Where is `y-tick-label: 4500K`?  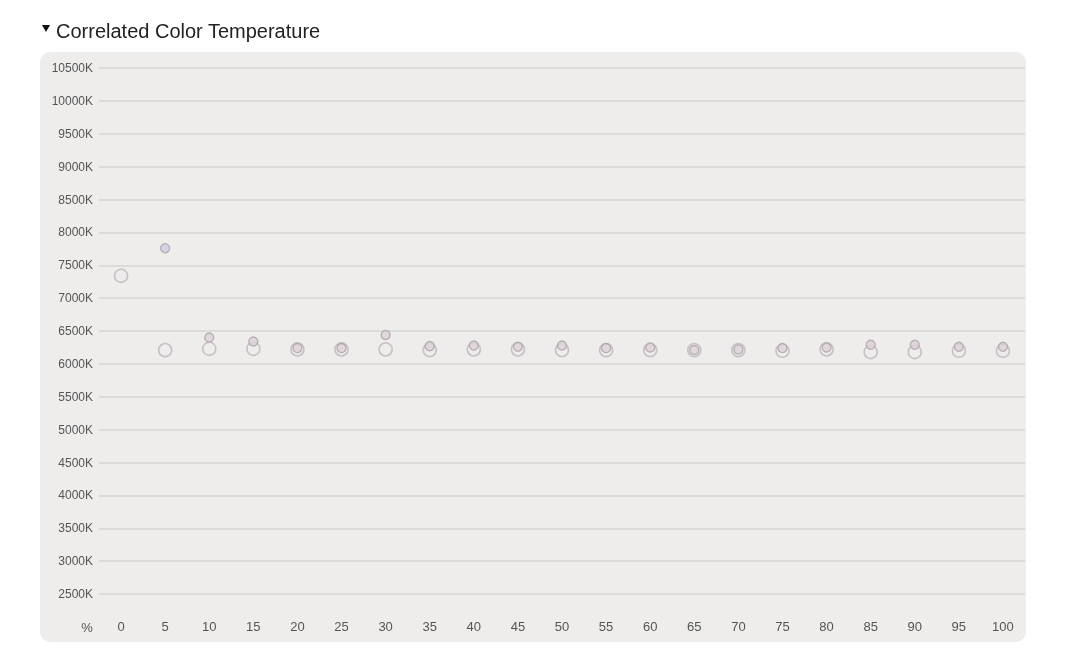
y-tick-label: 4500K is located at coordinates (75, 462).